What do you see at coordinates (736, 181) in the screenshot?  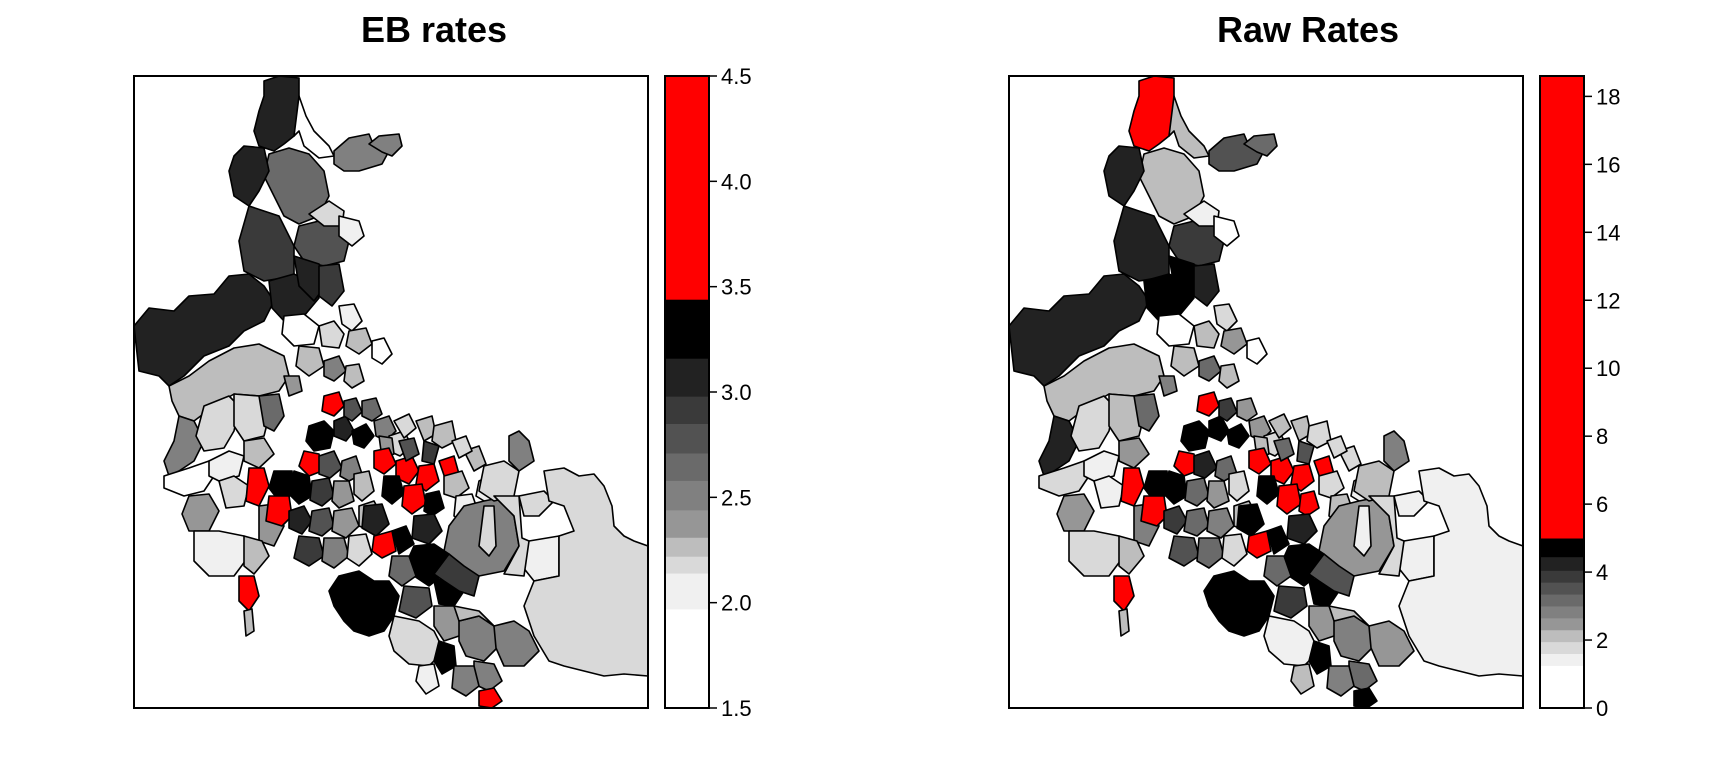 I see `legend-tick-label: 4.0` at bounding box center [736, 181].